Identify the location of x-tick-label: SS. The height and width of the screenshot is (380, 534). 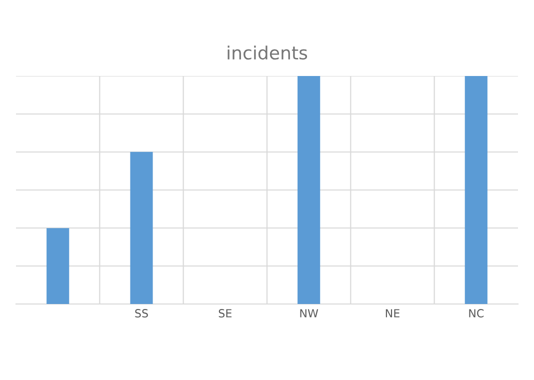
(141, 313).